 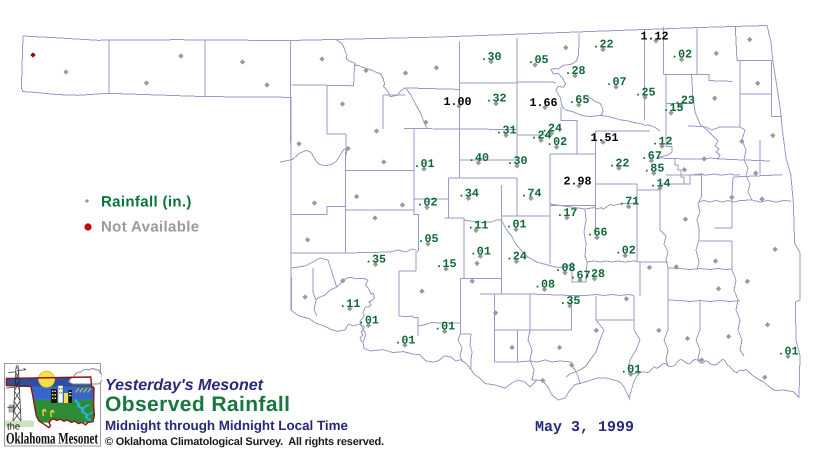 What do you see at coordinates (662, 141) in the screenshot?
I see `svg-text: .12` at bounding box center [662, 141].